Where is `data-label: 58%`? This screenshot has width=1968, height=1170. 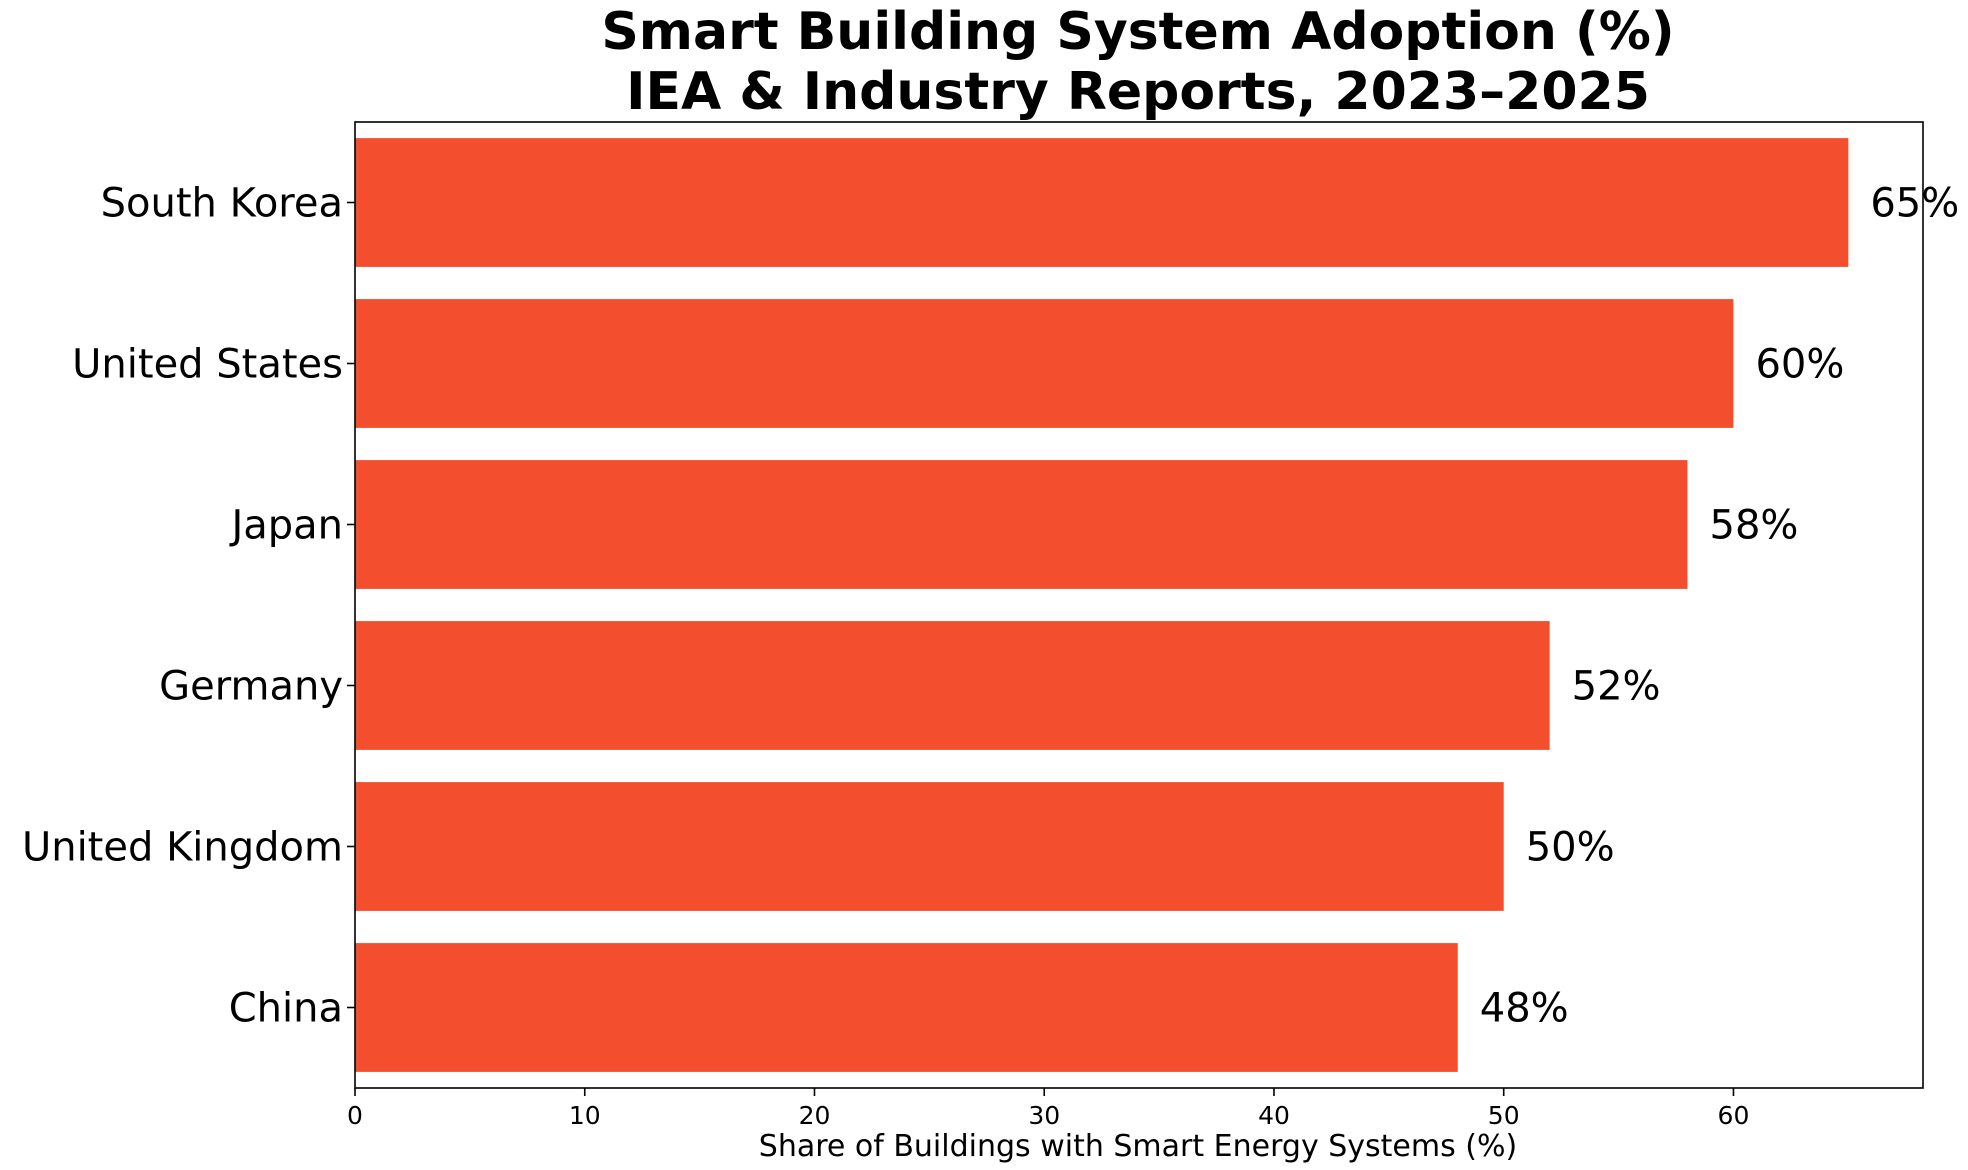
data-label: 58% is located at coordinates (1754, 526).